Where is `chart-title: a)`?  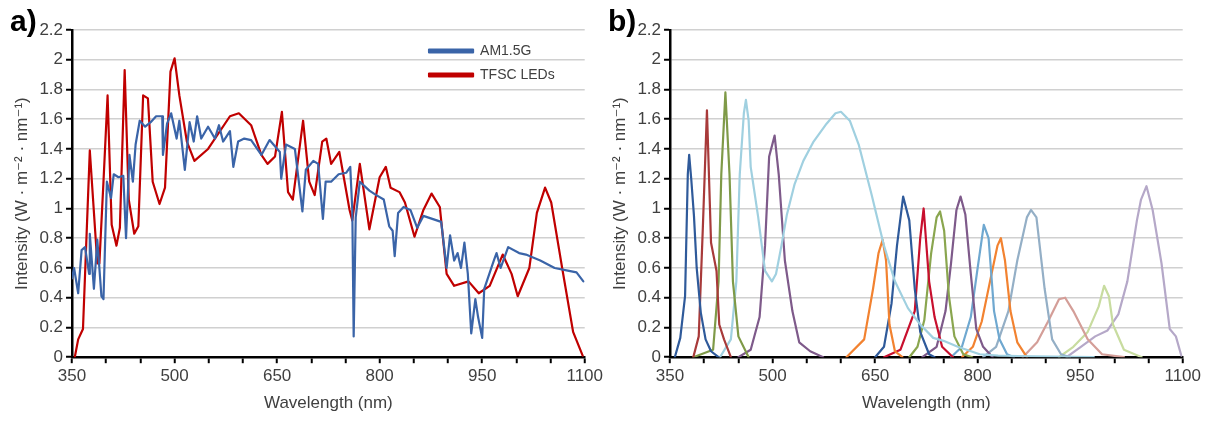
chart-title: a) is located at coordinates (23, 21).